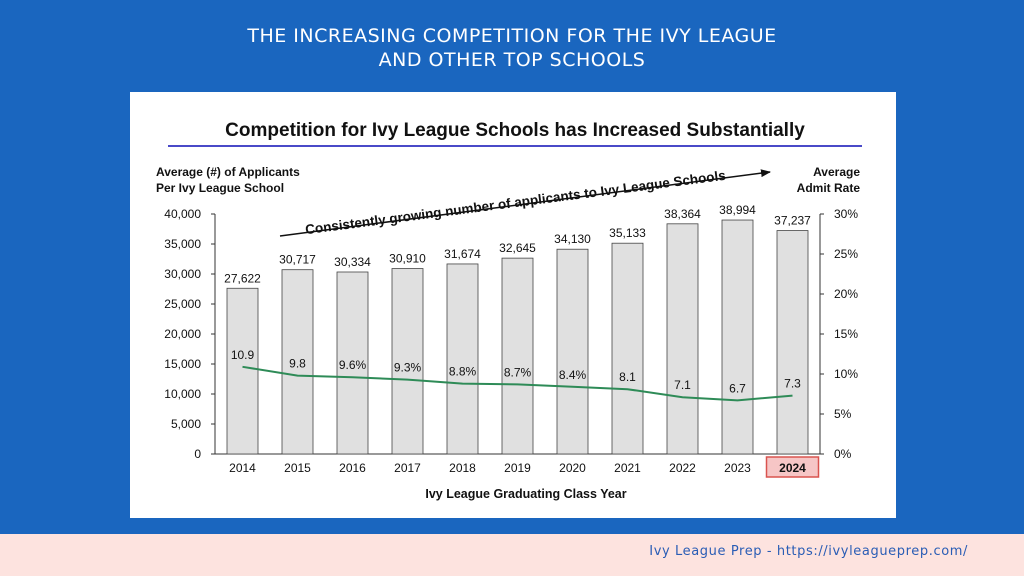 The width and height of the screenshot is (1024, 576). I want to click on highlight-box, so click(792, 467).